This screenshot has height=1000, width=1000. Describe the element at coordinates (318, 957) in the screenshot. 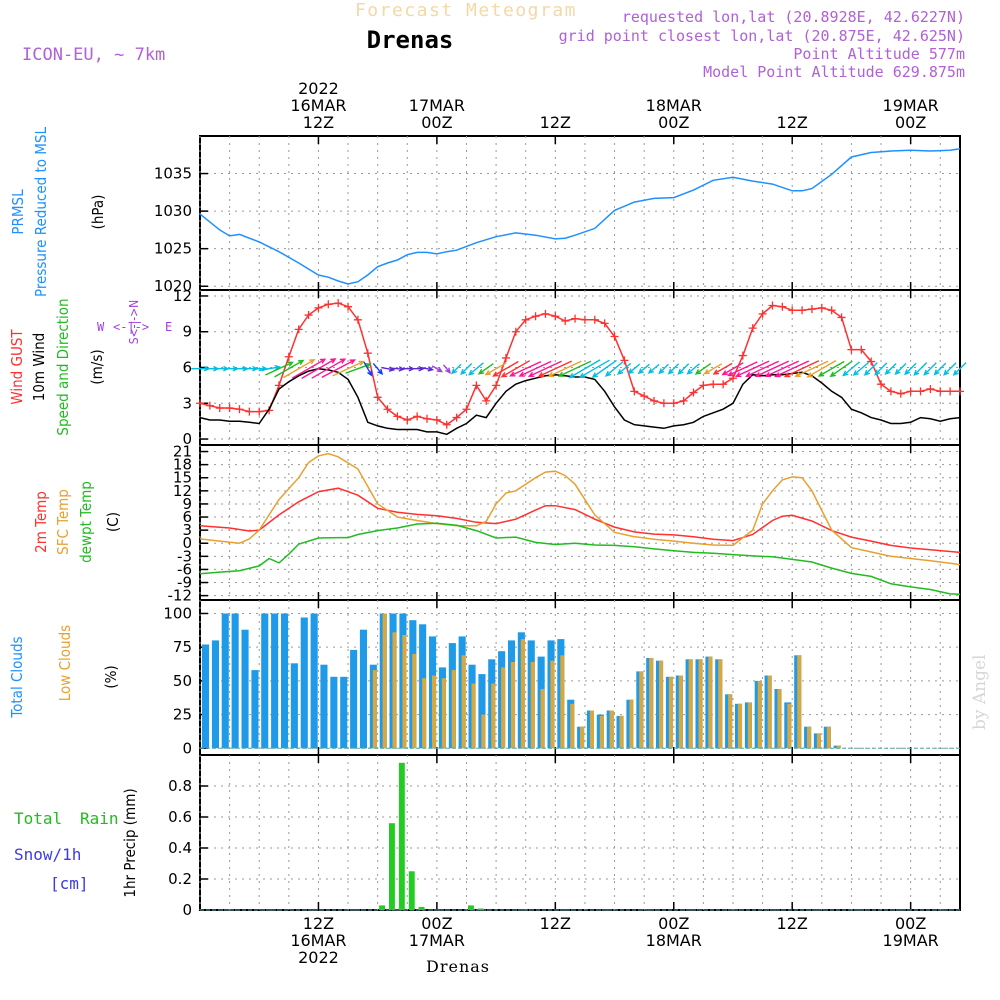

I see `bottom-time-label: 2022` at that location.